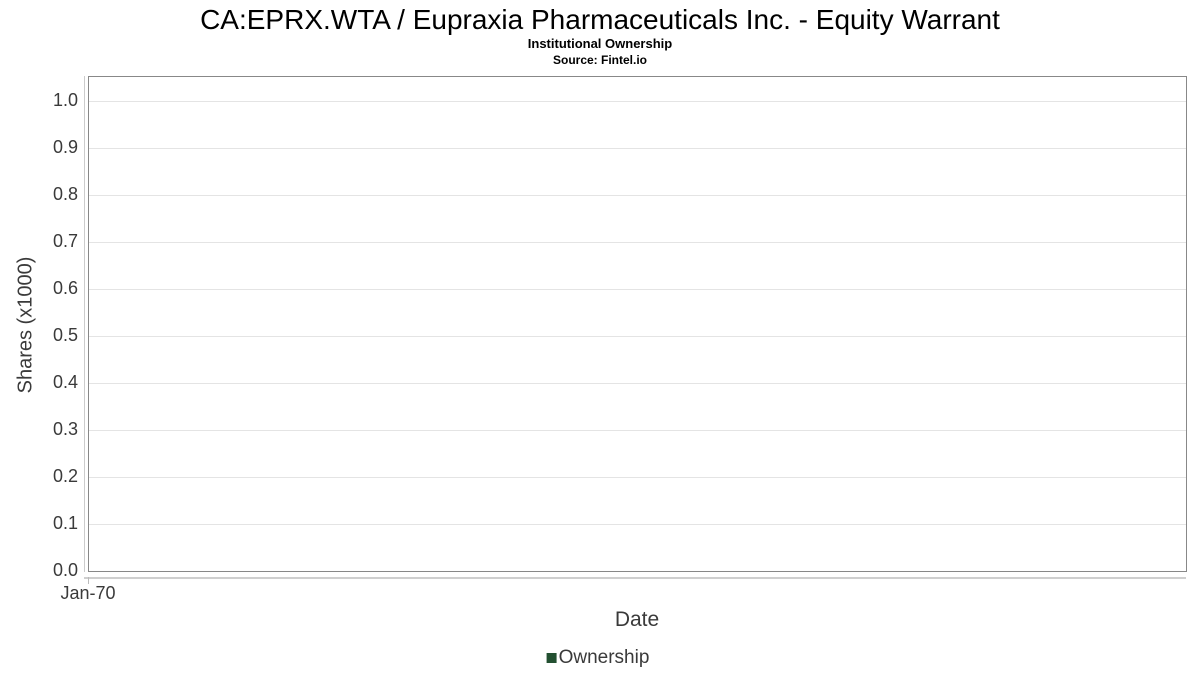 Image resolution: width=1200 pixels, height=675 pixels. What do you see at coordinates (65, 147) in the screenshot?
I see `y-tick-label: 0.9` at bounding box center [65, 147].